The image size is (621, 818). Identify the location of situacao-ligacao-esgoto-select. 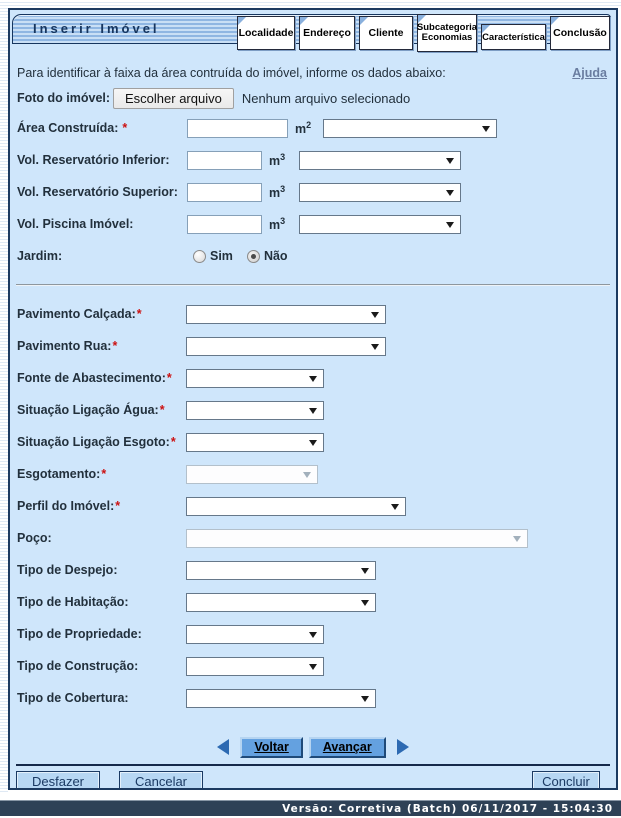
(255, 442).